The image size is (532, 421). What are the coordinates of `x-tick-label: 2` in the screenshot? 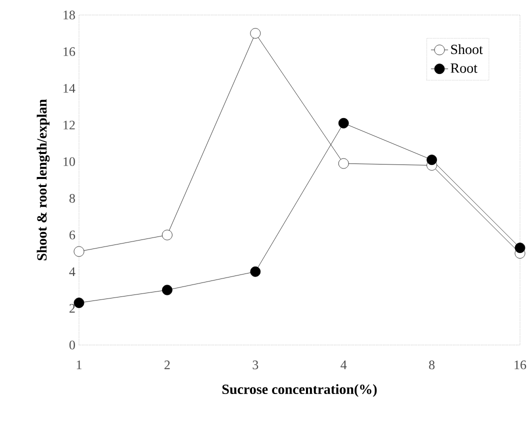 It's located at (167, 365).